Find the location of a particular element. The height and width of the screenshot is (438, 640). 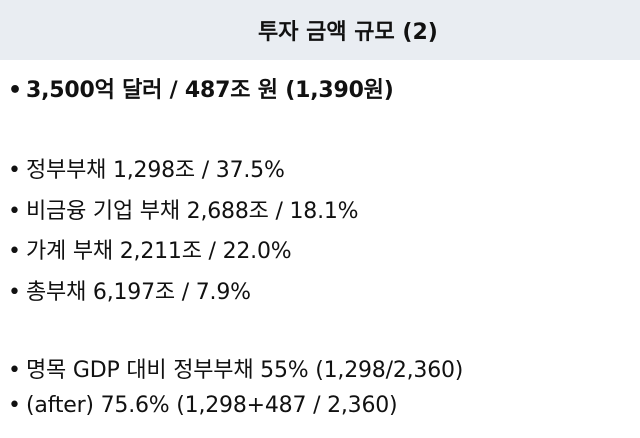

list-item: • 가계 부채 2,211조 / 22.0% is located at coordinates (150, 249).